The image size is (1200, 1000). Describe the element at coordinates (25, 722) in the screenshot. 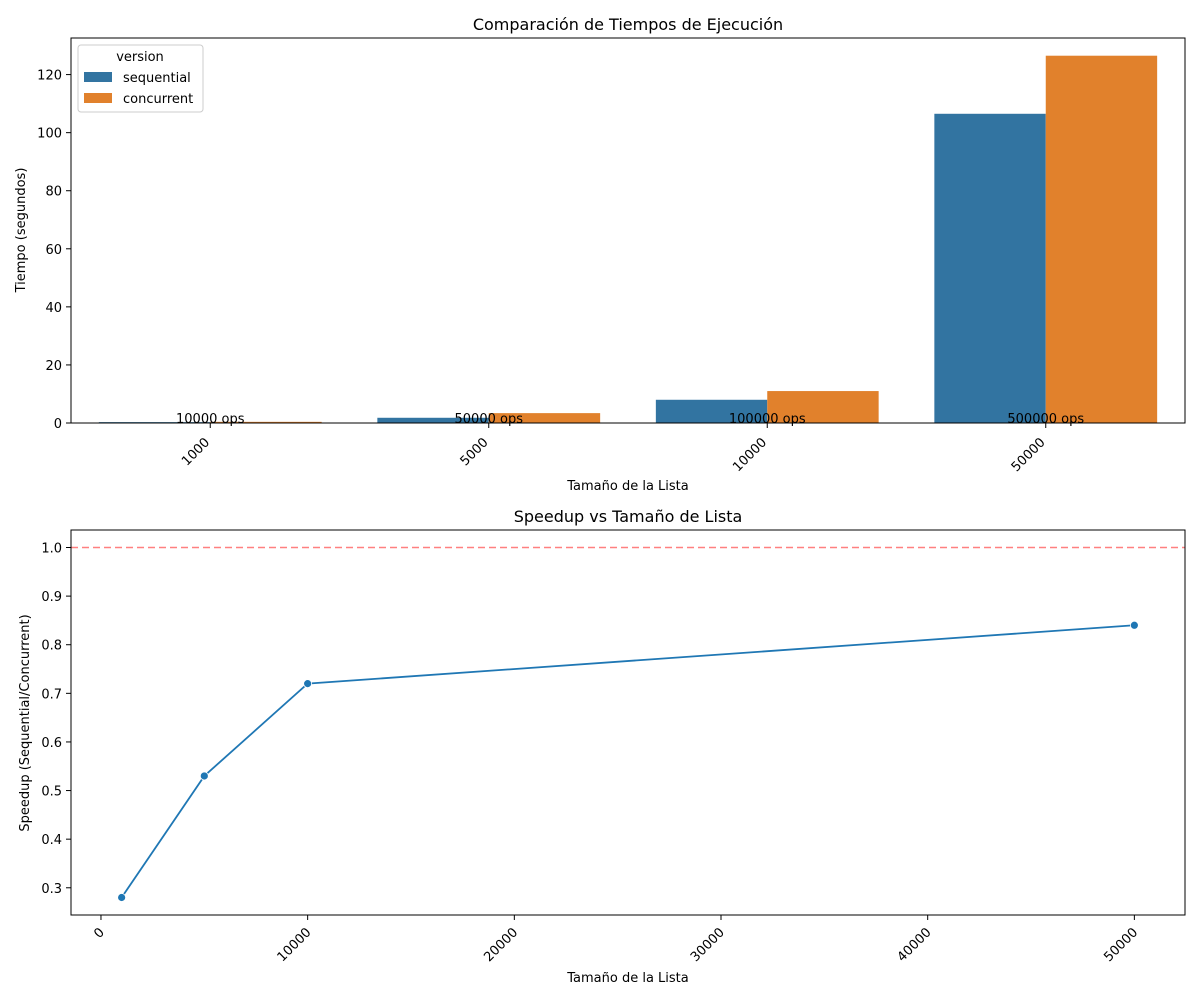

I see `chart2-y-axis-label: Speedup (Sequential/Concurrent)` at that location.